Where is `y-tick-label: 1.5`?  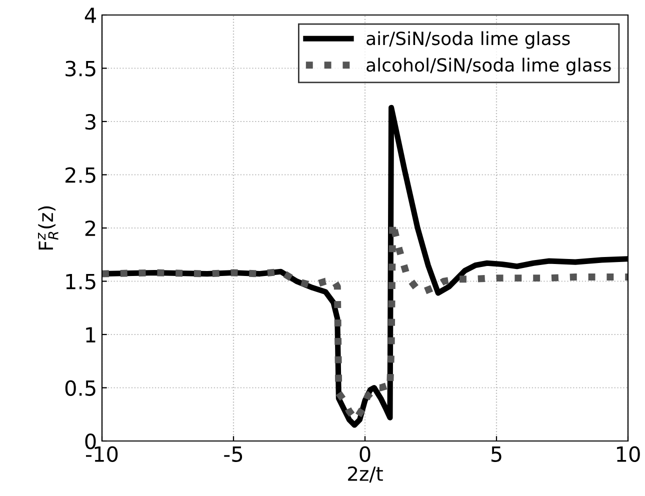 y-tick-label: 1.5 is located at coordinates (81, 282).